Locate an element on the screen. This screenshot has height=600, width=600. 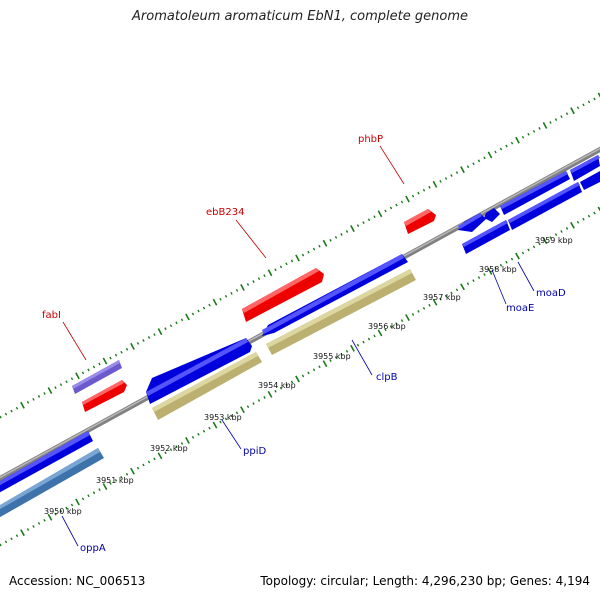
gene-label-moaE: moaE is located at coordinates (520, 308).